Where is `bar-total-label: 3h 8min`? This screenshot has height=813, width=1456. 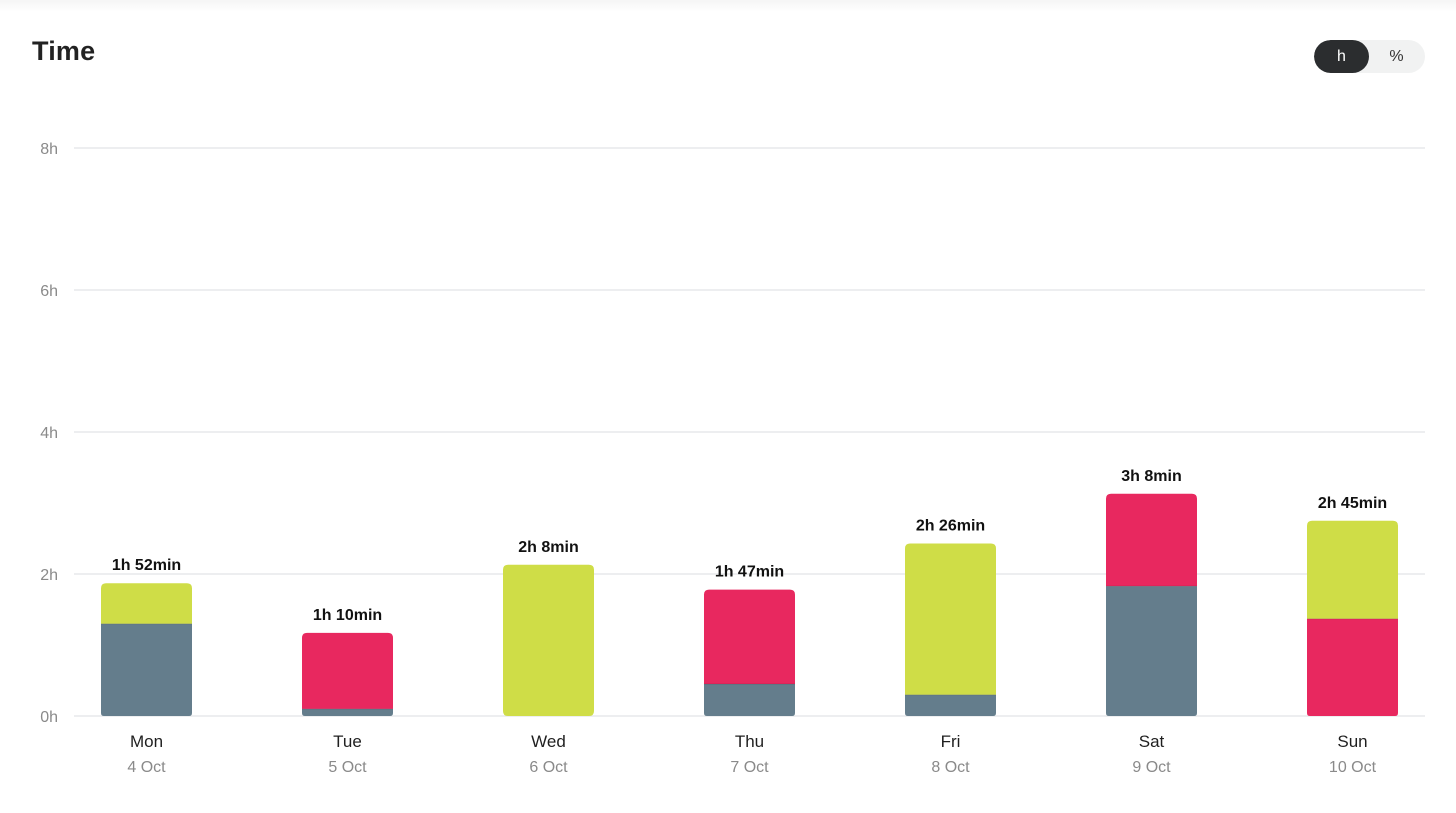 bar-total-label: 3h 8min is located at coordinates (1151, 476).